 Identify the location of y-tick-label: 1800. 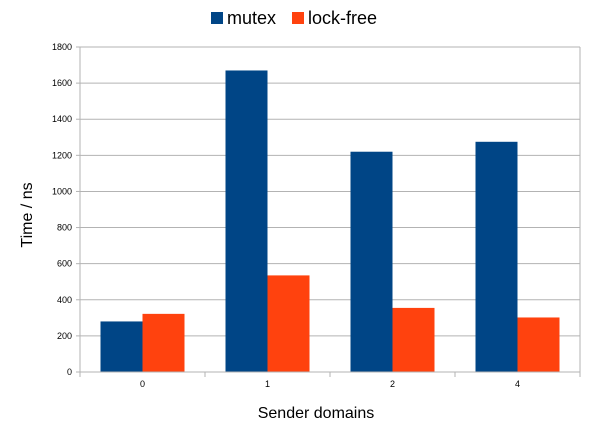
(62, 47).